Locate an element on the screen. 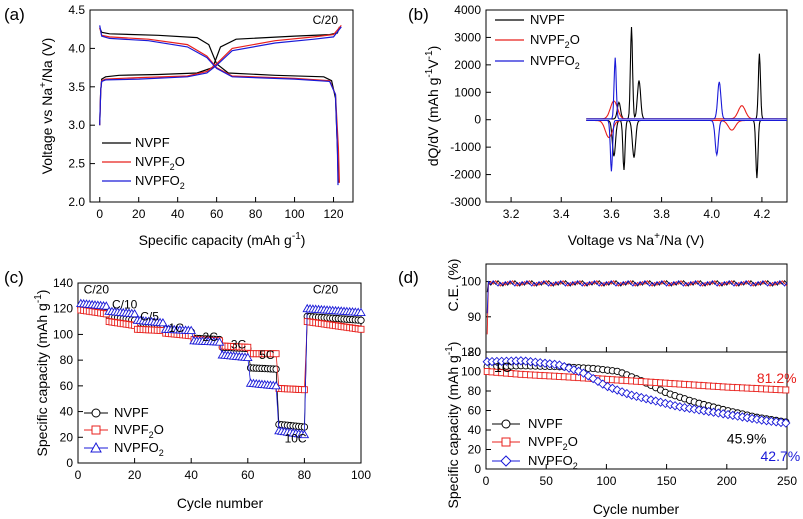  legend-d-nvpf-marker is located at coordinates (506, 424).